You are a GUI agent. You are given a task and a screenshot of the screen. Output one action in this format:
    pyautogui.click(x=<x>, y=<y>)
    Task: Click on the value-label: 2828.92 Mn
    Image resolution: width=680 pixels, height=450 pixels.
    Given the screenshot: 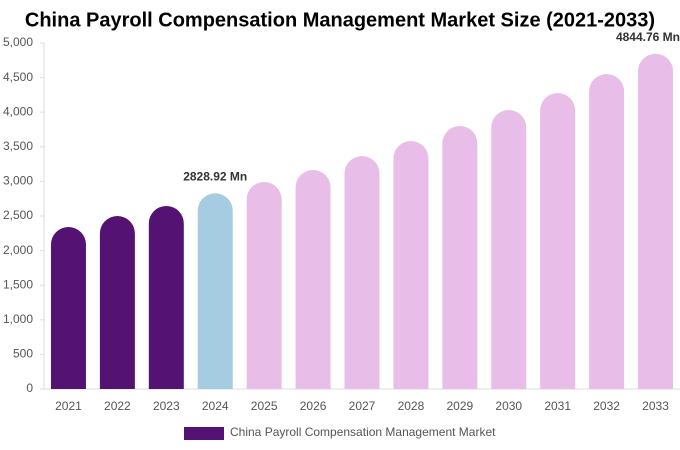 What is the action you would take?
    pyautogui.click(x=215, y=176)
    